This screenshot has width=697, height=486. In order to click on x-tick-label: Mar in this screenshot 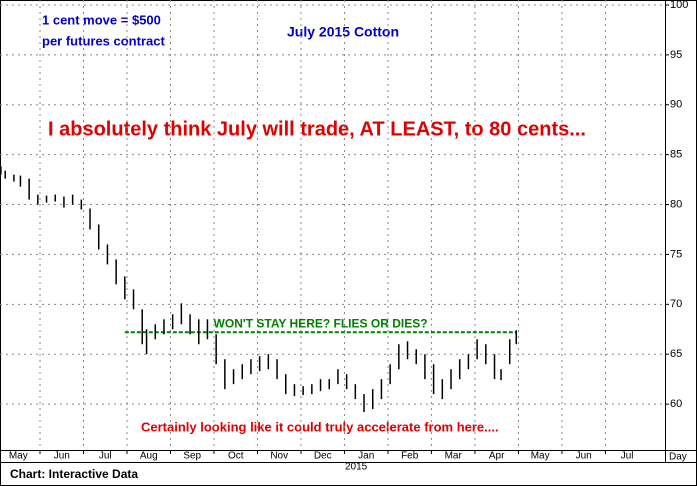, I will do `click(454, 456)`.